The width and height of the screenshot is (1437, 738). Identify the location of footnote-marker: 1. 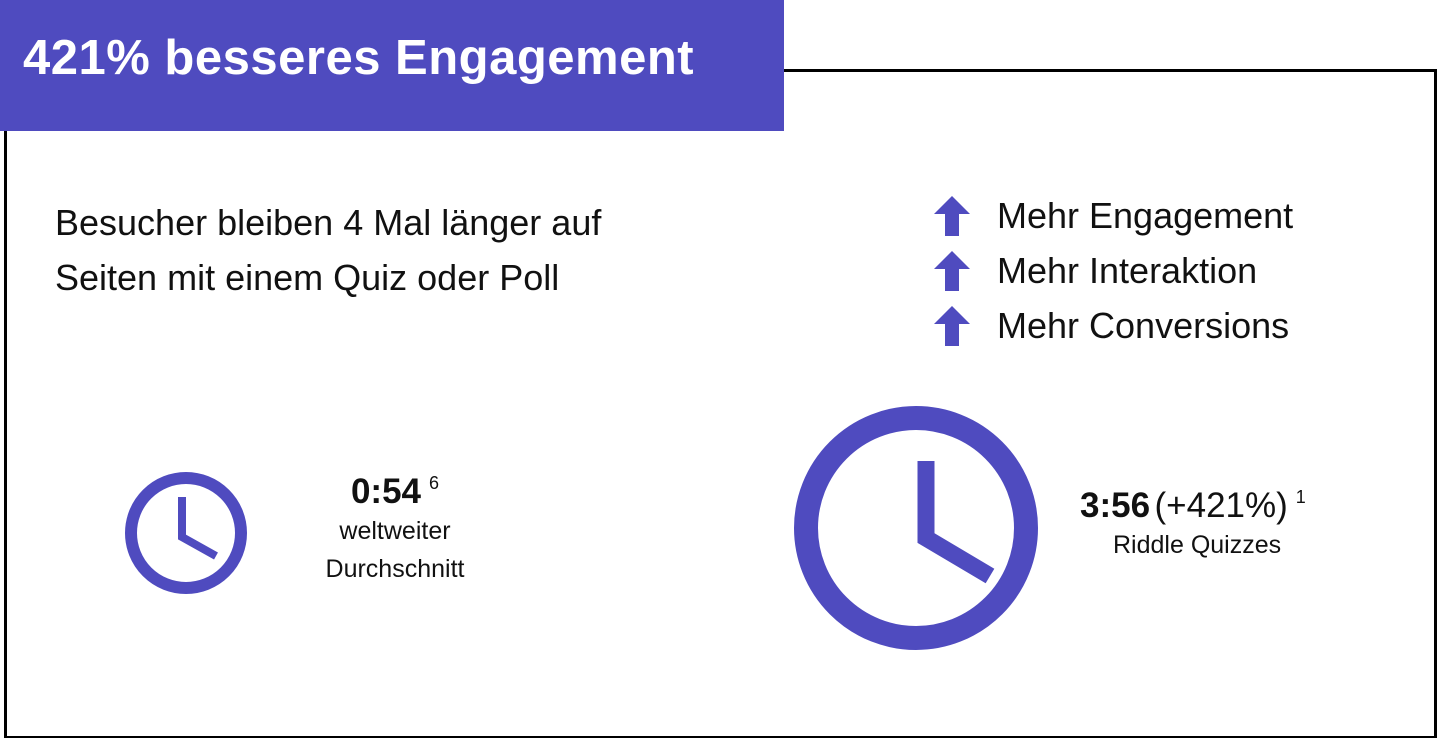
(1300, 496).